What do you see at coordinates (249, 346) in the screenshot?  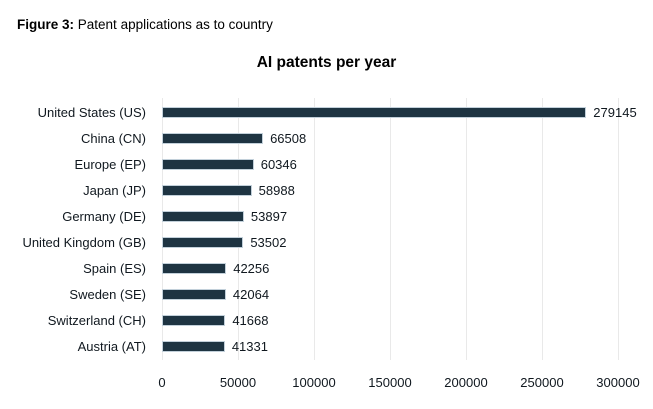 I see `bar-value-label: 41331` at bounding box center [249, 346].